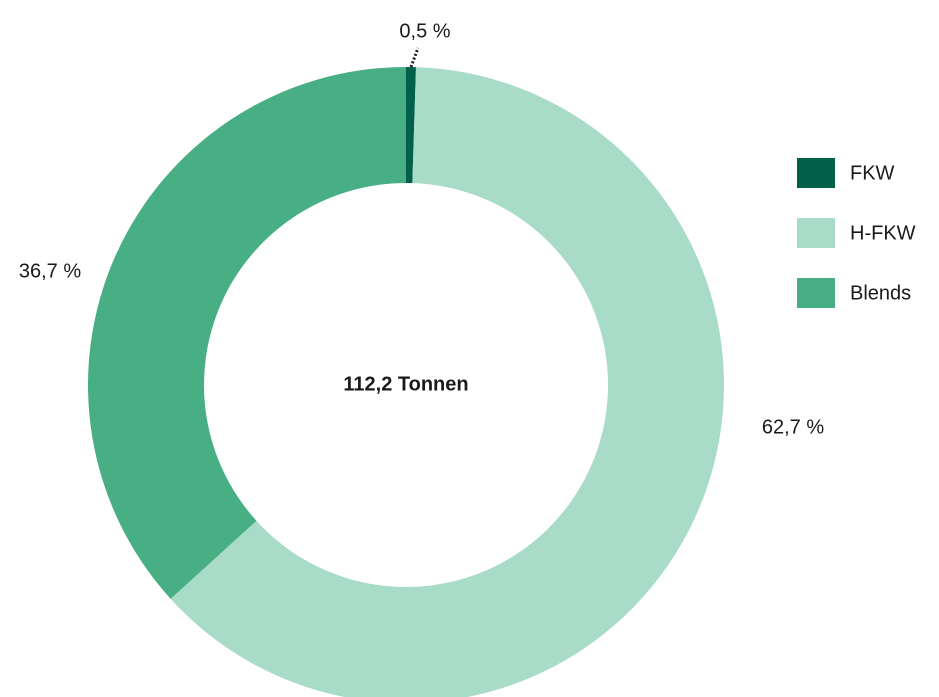 The width and height of the screenshot is (939, 697). What do you see at coordinates (50, 271) in the screenshot?
I see `value-label: 36,7 %` at bounding box center [50, 271].